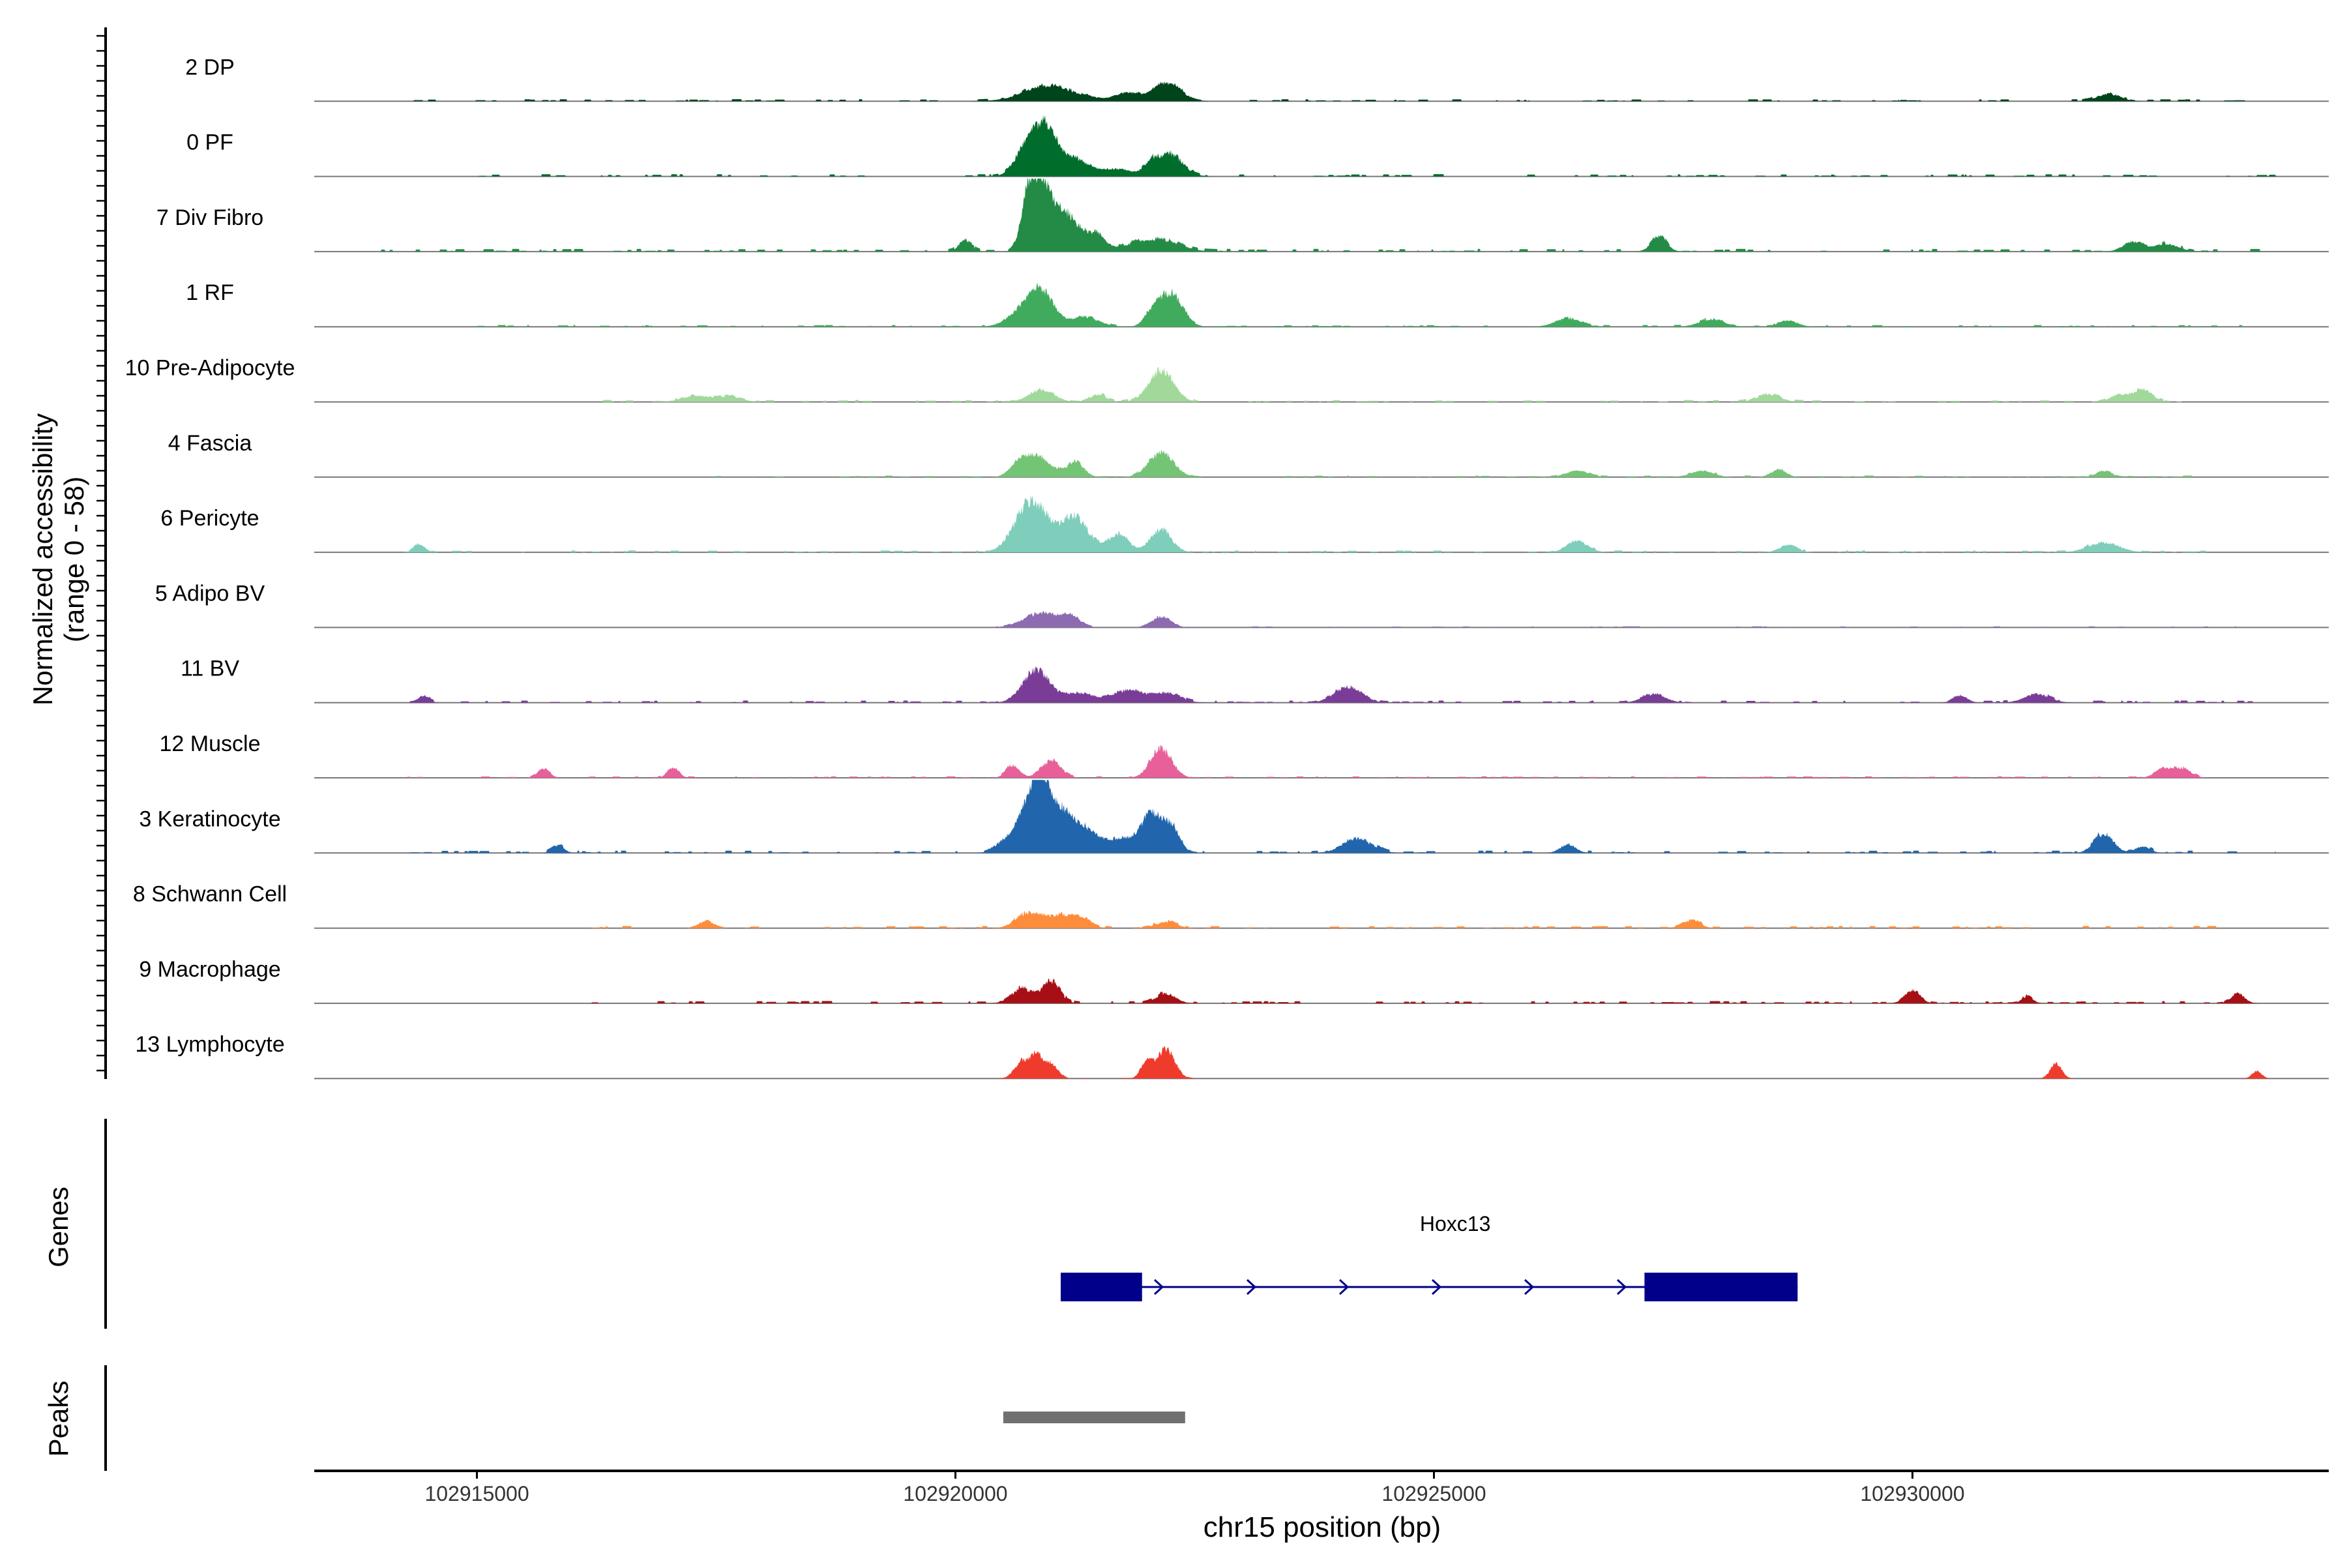  I want to click on x-tick-label: 102915000, so click(476, 1493).